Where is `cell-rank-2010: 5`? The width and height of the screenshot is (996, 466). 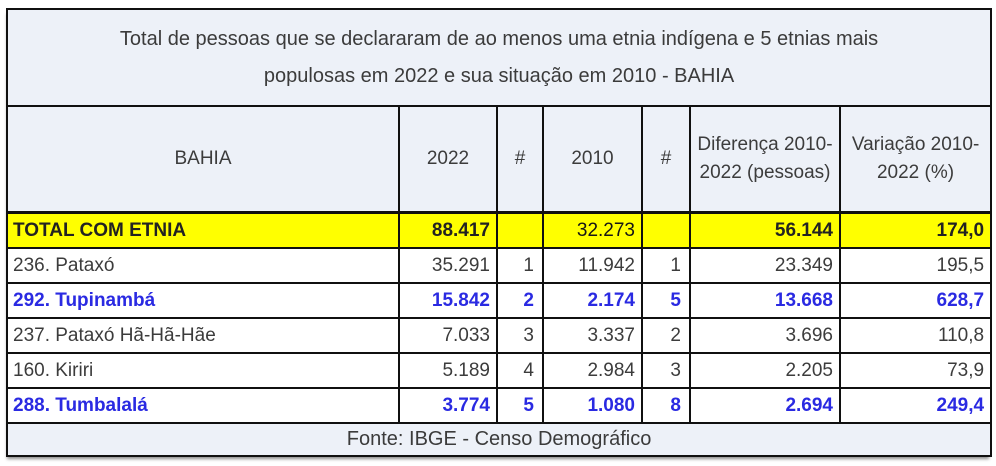 cell-rank-2010: 5 is located at coordinates (666, 300).